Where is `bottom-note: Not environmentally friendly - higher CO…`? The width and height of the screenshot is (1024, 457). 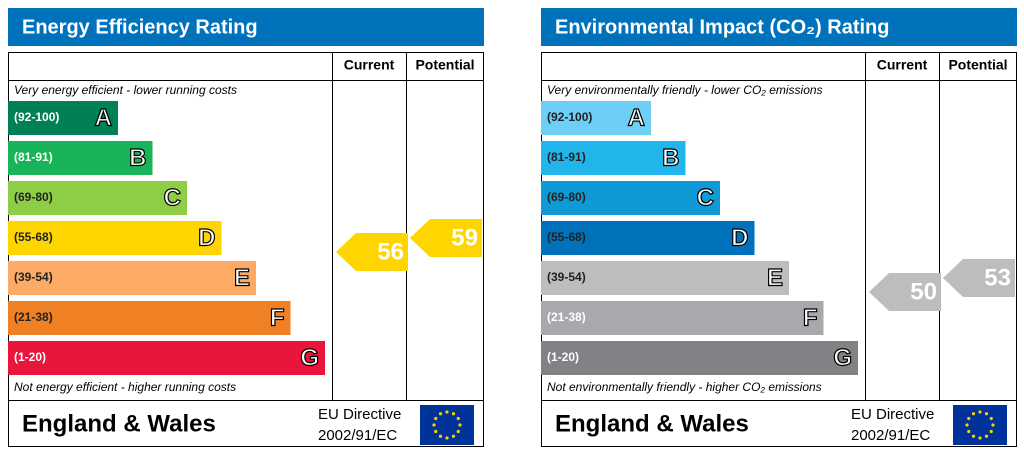
bottom-note: Not environmentally friendly - higher CO… is located at coordinates (684, 387).